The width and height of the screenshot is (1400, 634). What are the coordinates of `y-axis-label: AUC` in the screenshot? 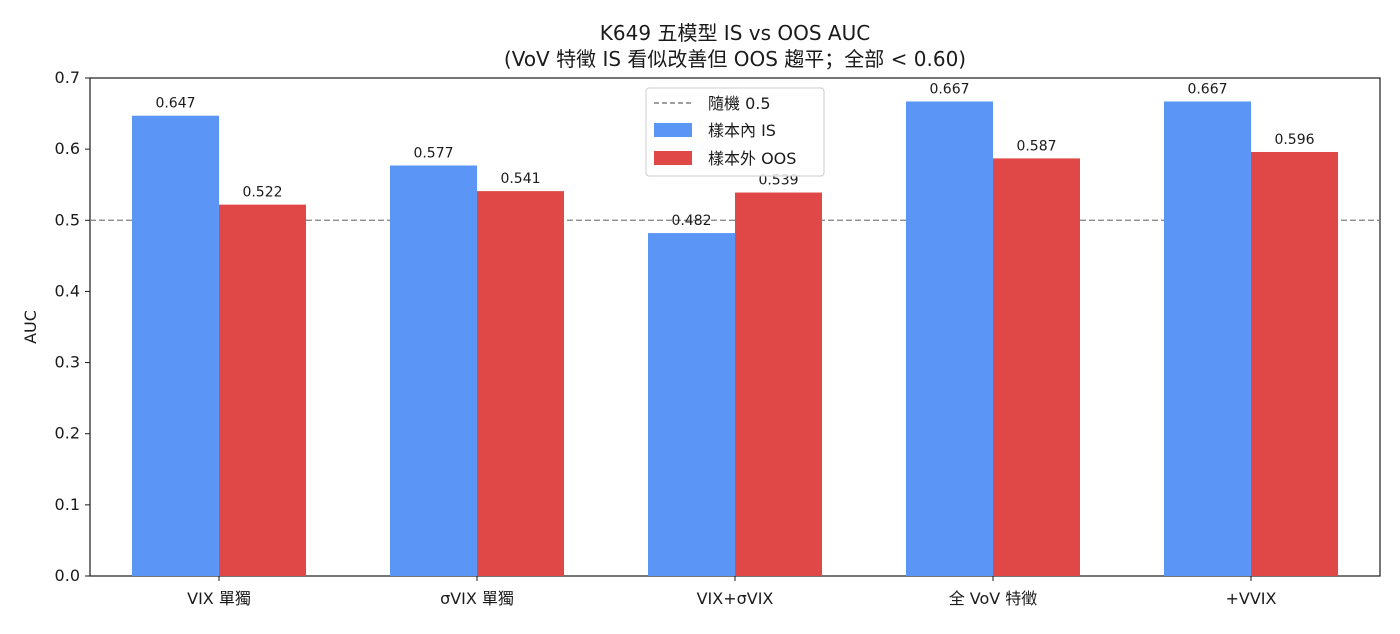 It's located at (30, 327).